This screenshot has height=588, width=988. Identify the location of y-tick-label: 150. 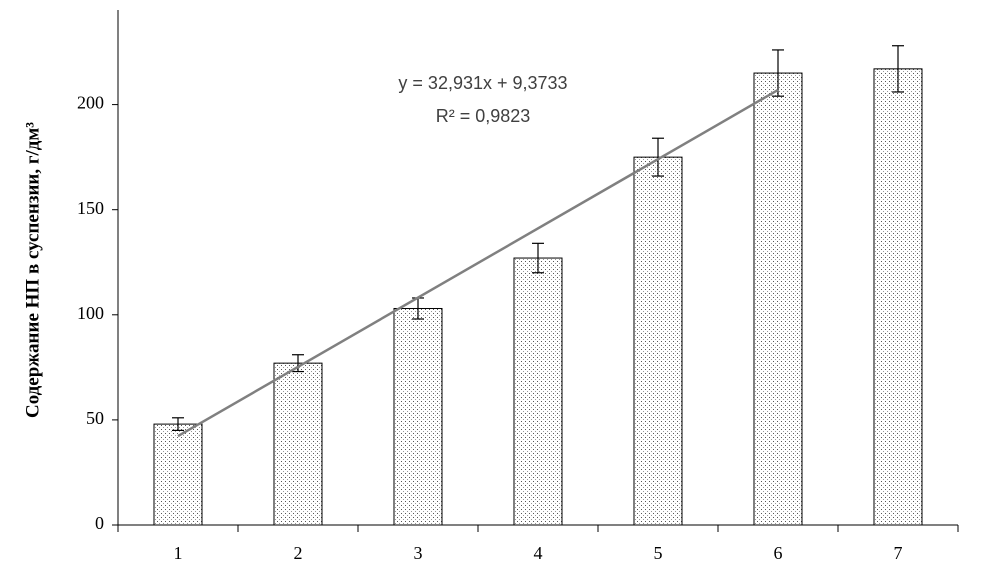
(90, 208).